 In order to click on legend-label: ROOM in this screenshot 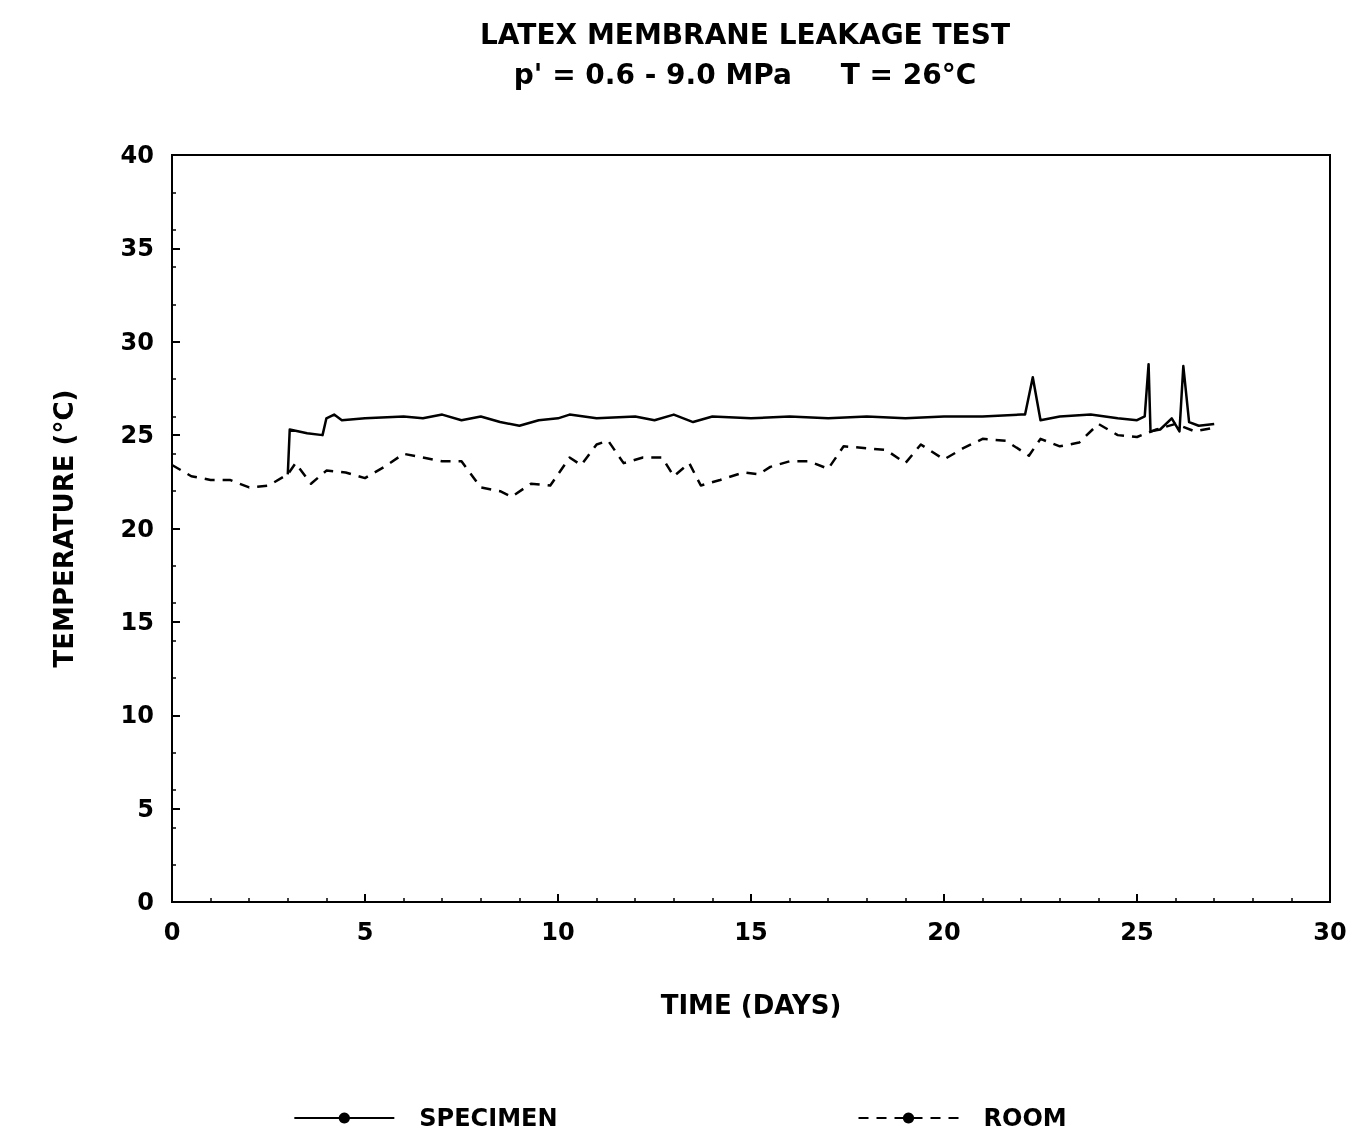, I will do `click(1025, 1118)`.